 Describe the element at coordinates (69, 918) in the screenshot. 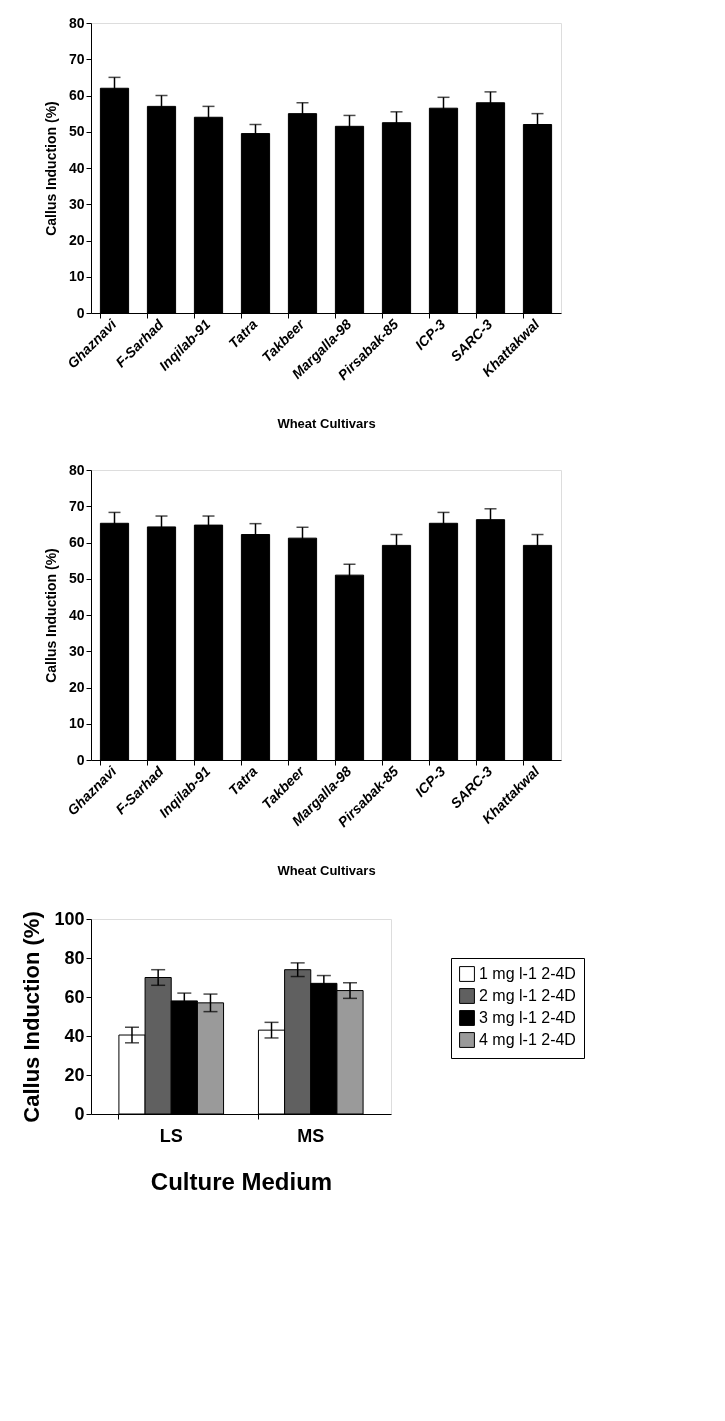

I see `y-tick-label: 100` at that location.